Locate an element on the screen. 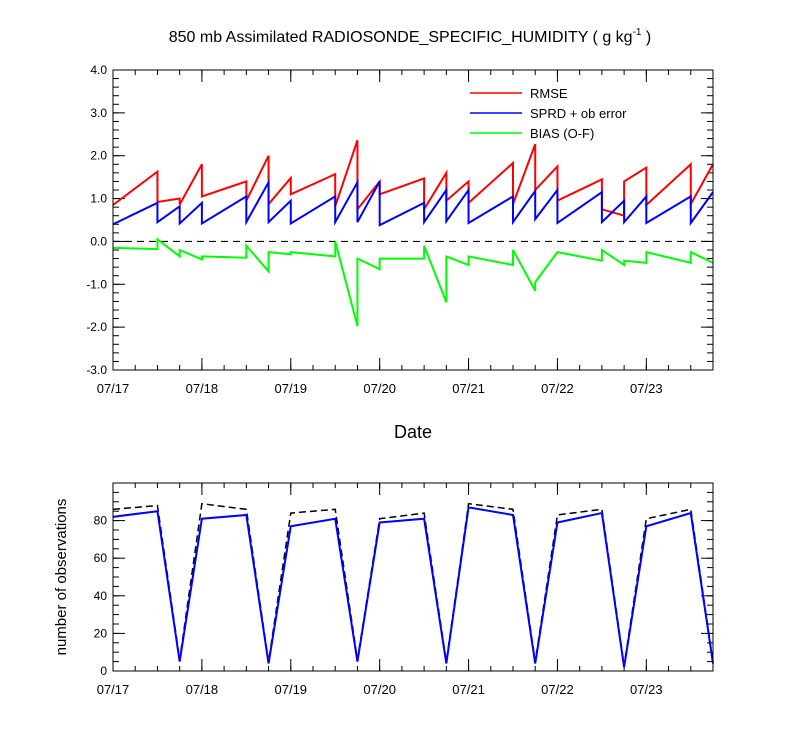 This screenshot has width=800, height=750. top-x-tick-label: 07/19 is located at coordinates (291, 388).